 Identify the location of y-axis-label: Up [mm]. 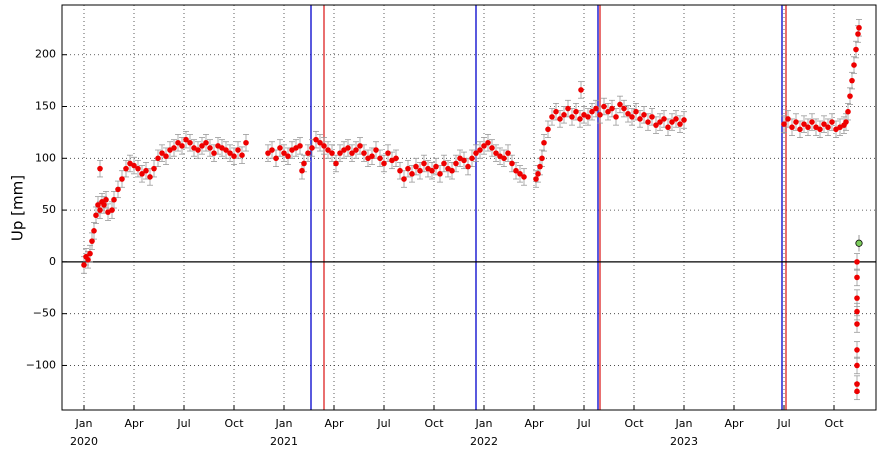
(18, 208).